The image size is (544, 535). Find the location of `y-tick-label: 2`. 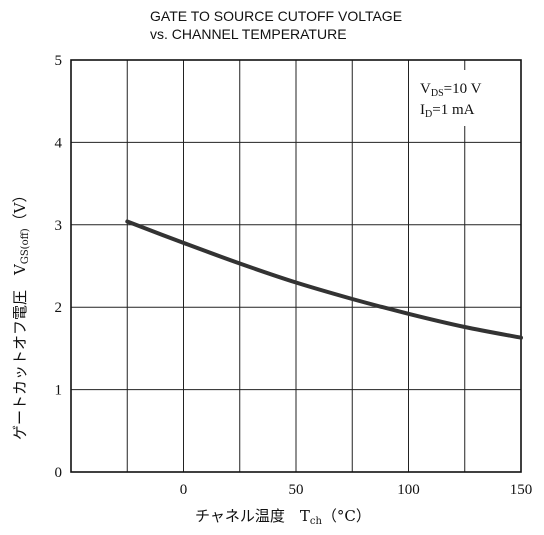

y-tick-label: 2 is located at coordinates (59, 308).